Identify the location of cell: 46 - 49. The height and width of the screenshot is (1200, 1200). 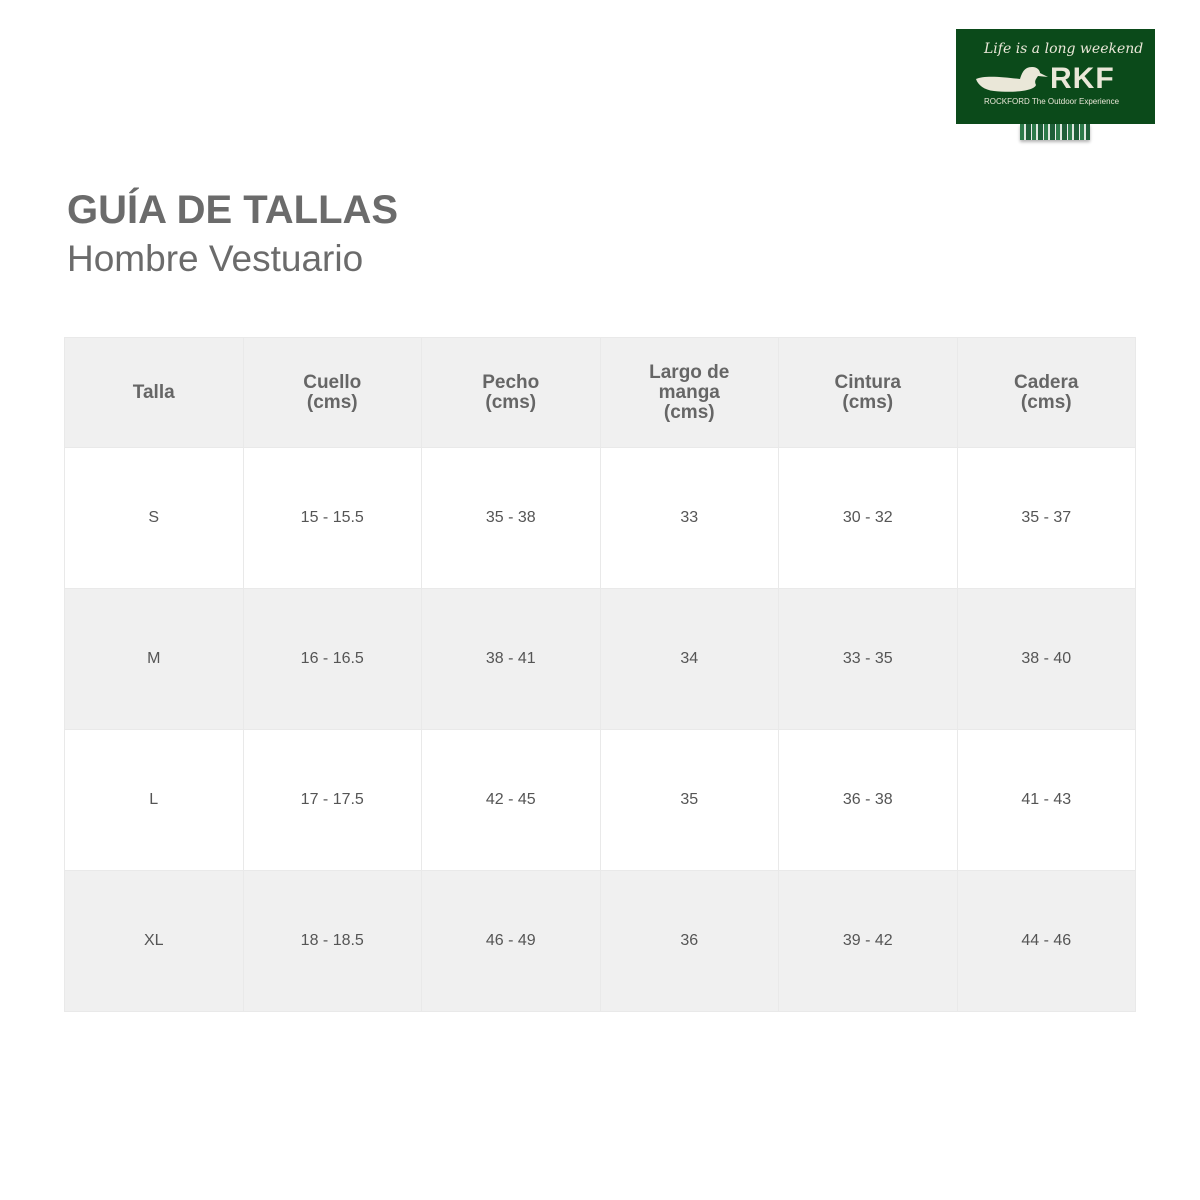
(511, 941).